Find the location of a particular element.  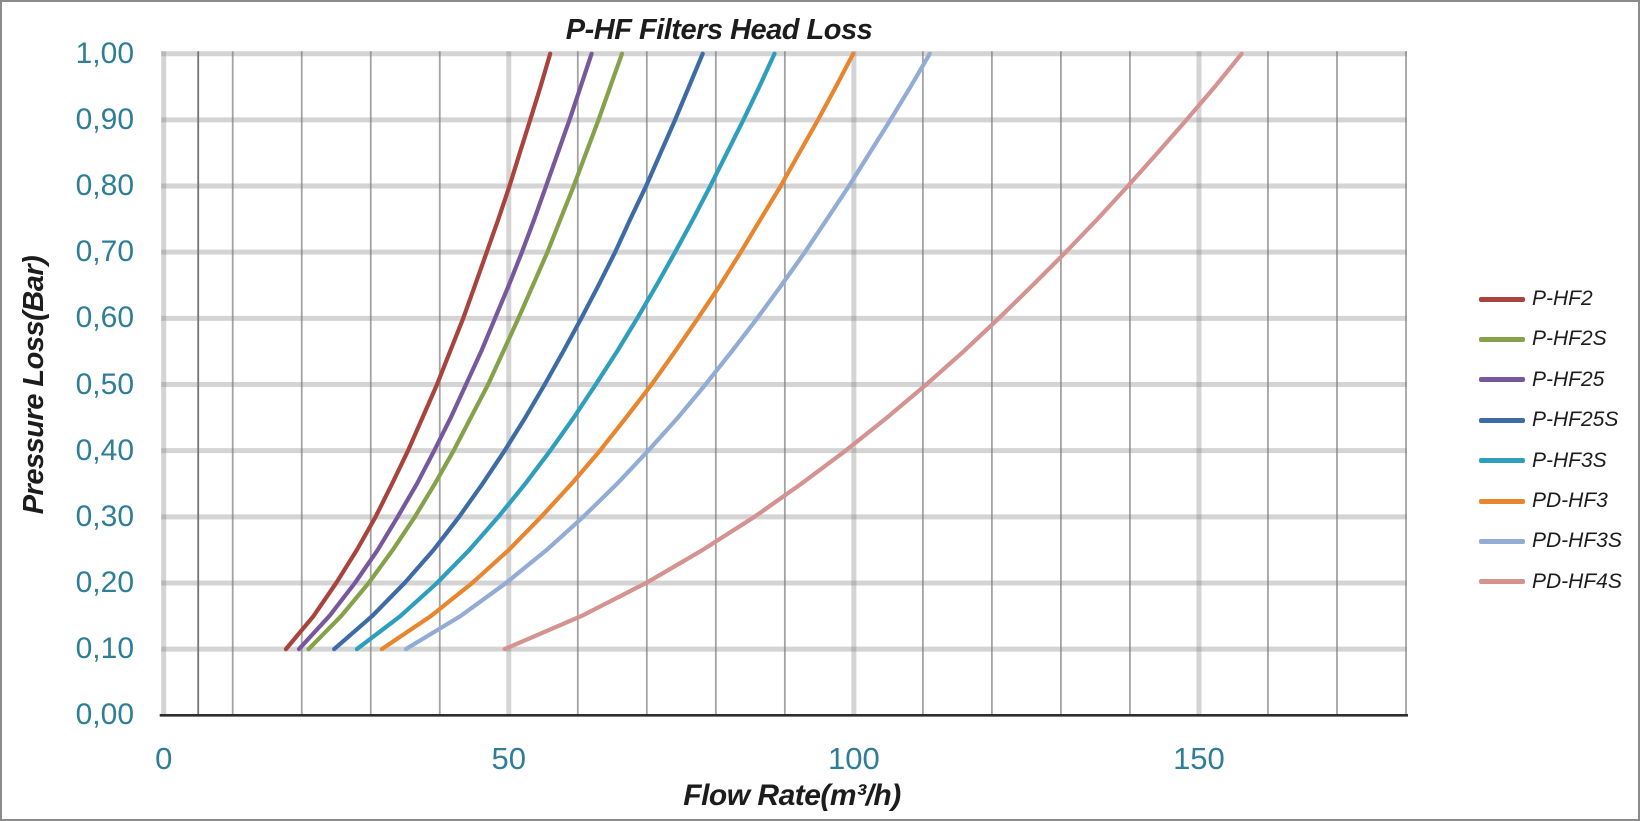

y-tick-label: 0,50 is located at coordinates (104, 384).